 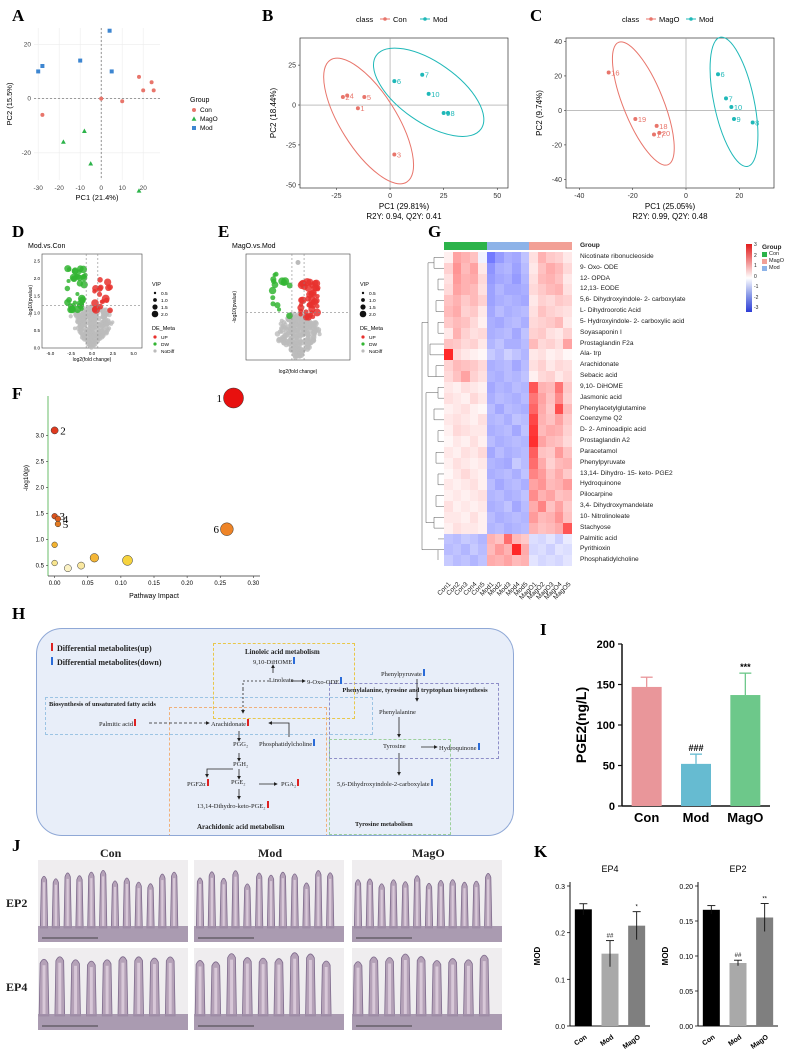 I want to click on ihc-image-ep2-mago, so click(x=427, y=901).